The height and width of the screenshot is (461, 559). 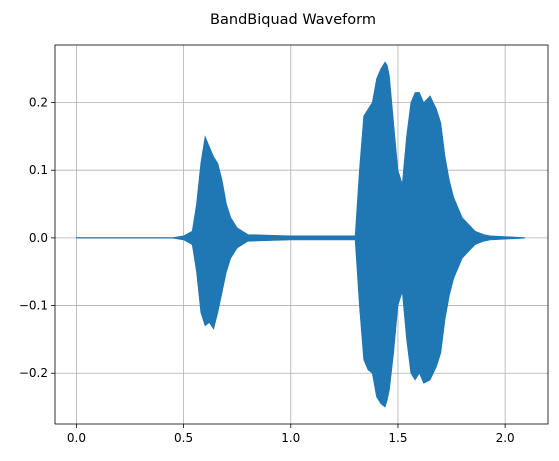 I want to click on y-tick-label: 0.2, so click(x=38, y=103).